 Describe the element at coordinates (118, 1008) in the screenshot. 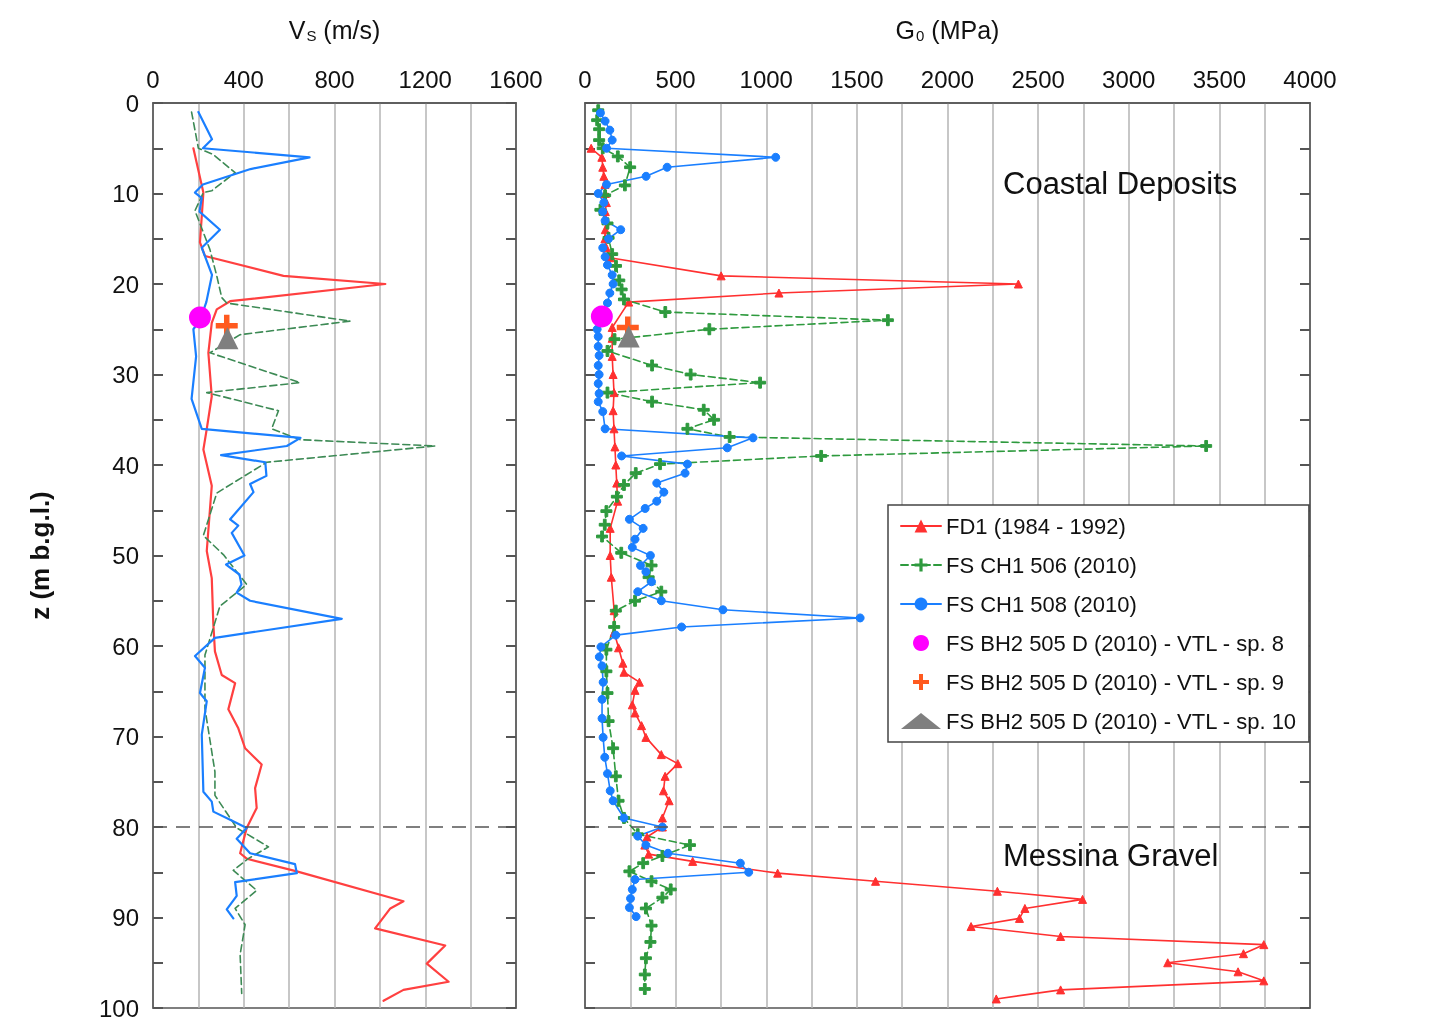

I see `y-tick-label: 100` at that location.